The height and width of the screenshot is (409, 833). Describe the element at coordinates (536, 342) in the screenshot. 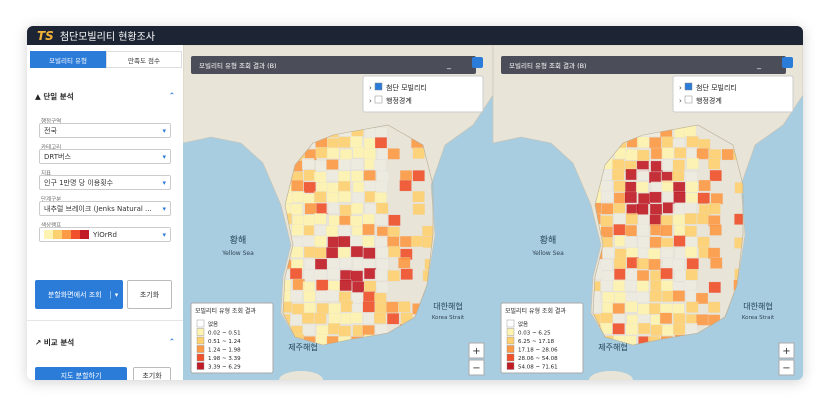

I see `legend-label: 6.25 ~ 17.18` at that location.